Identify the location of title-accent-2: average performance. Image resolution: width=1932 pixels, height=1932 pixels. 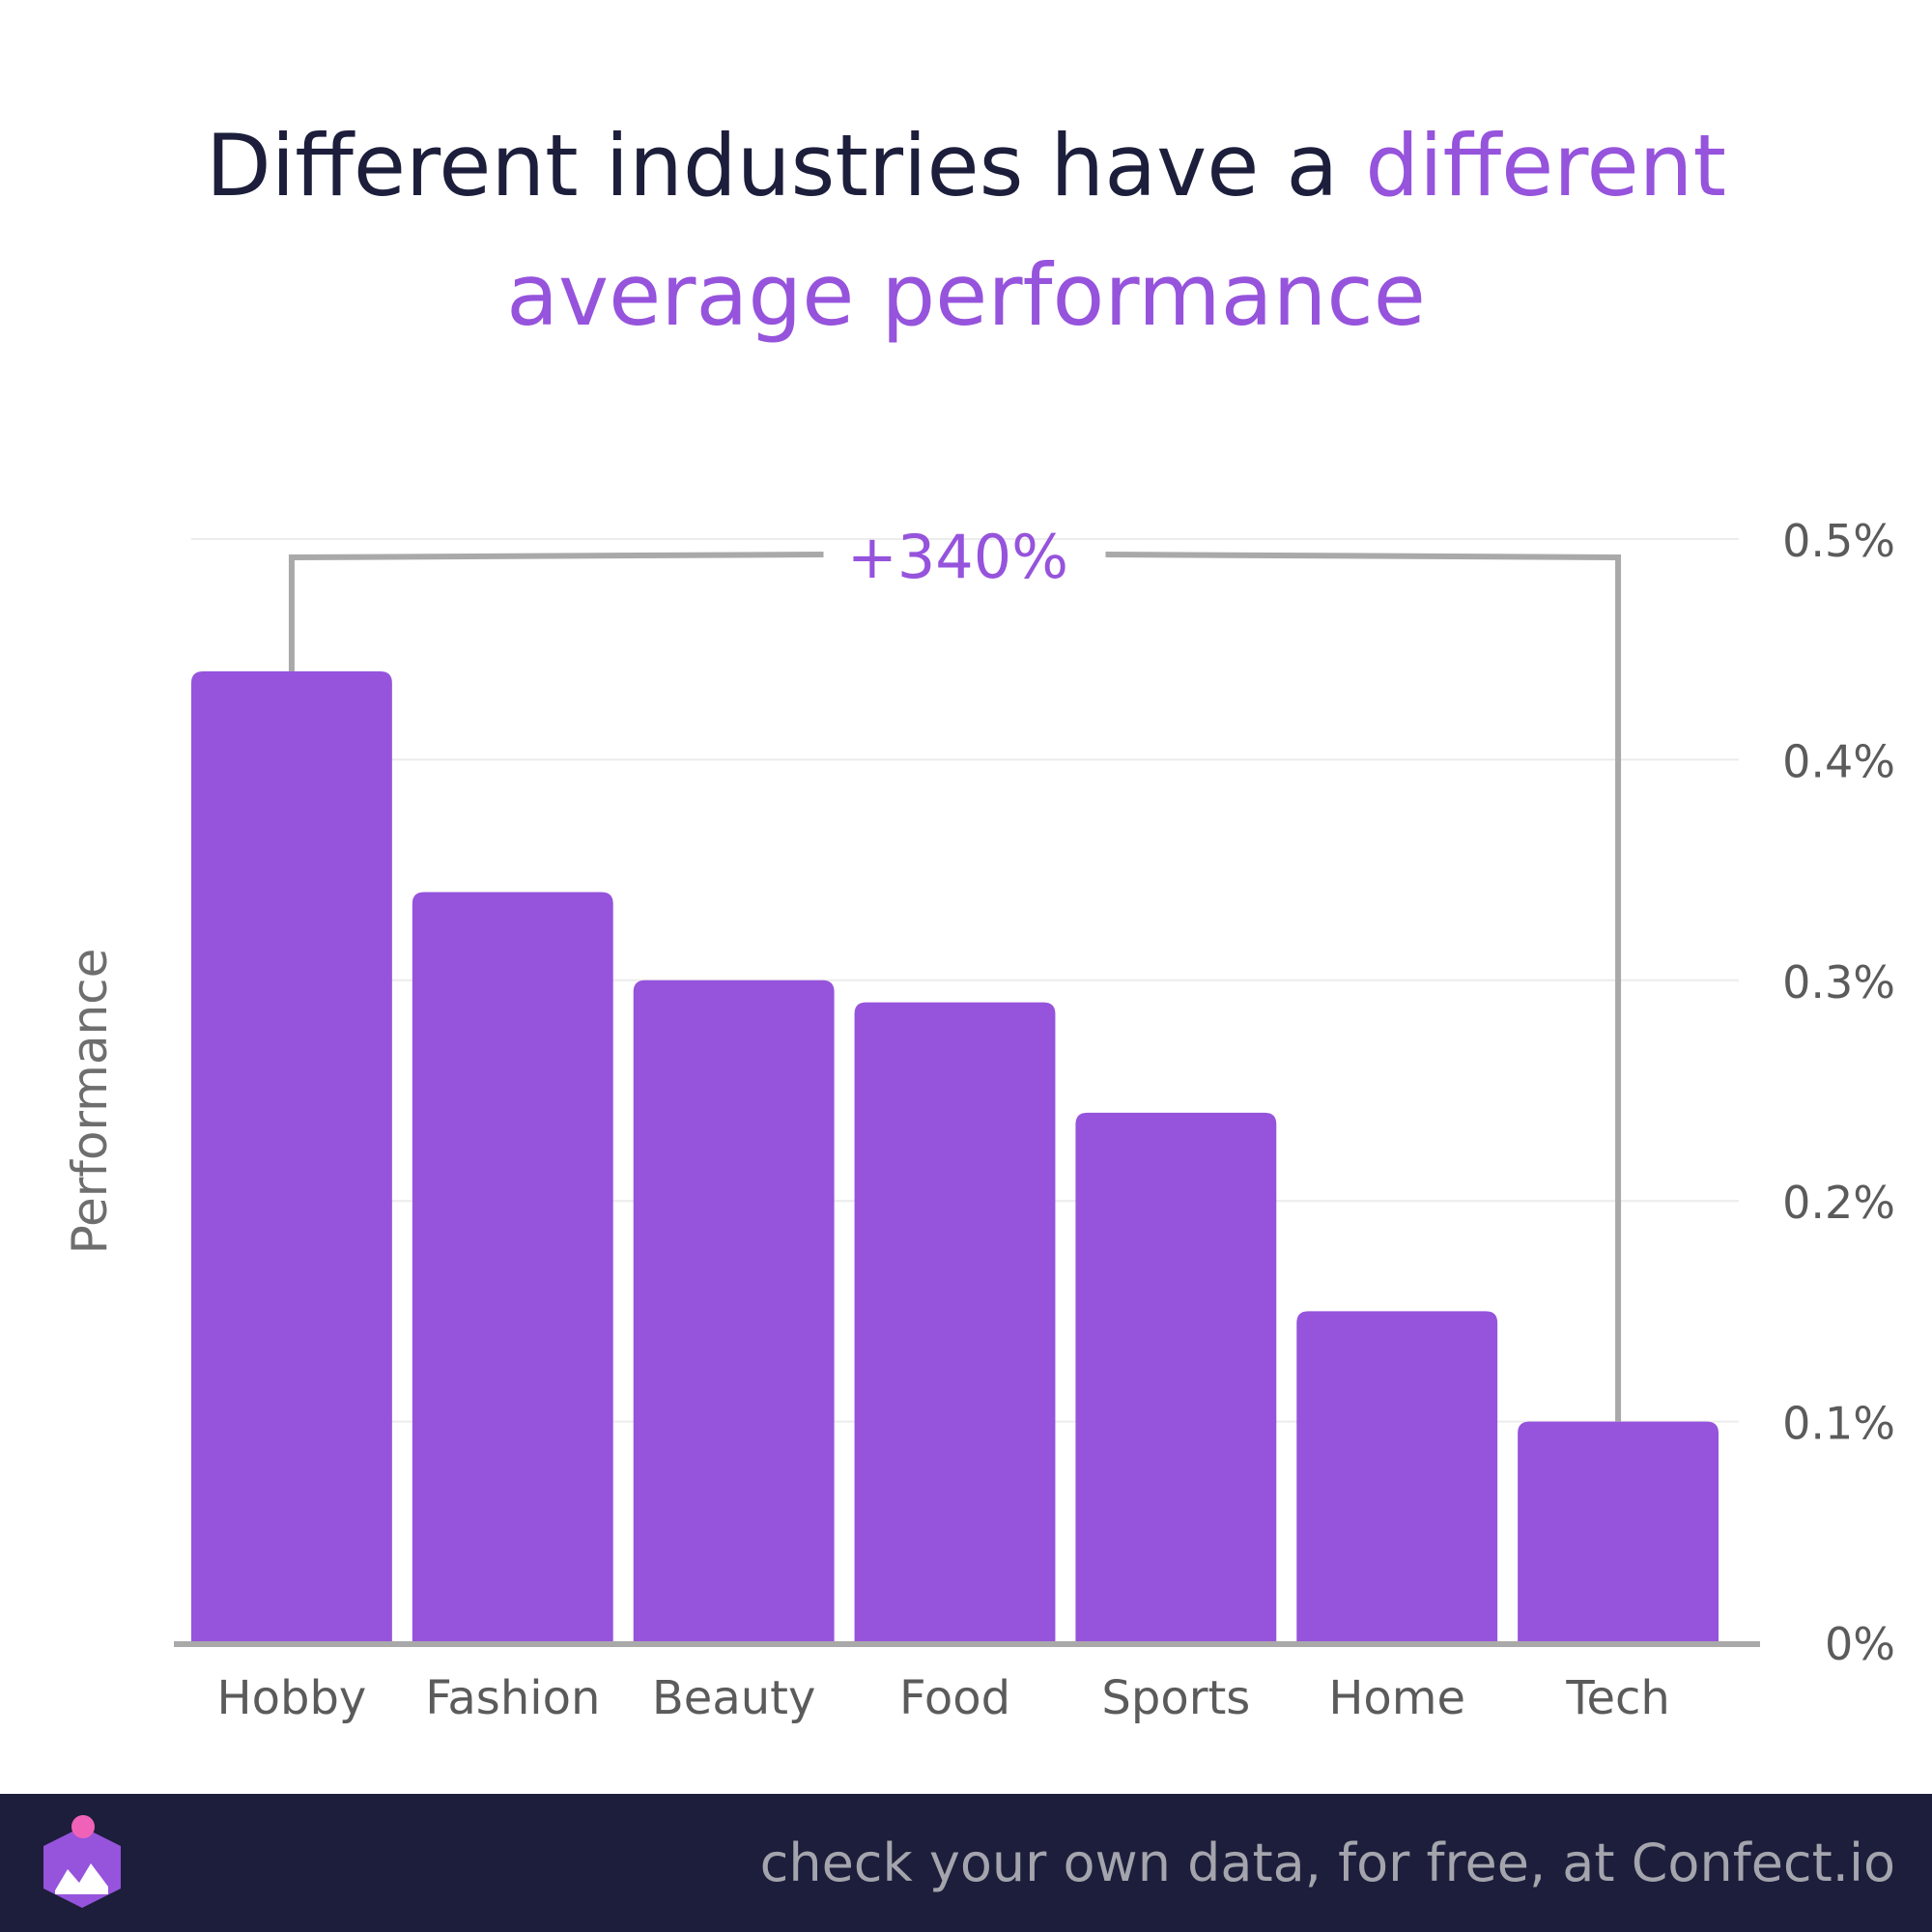
(966, 295).